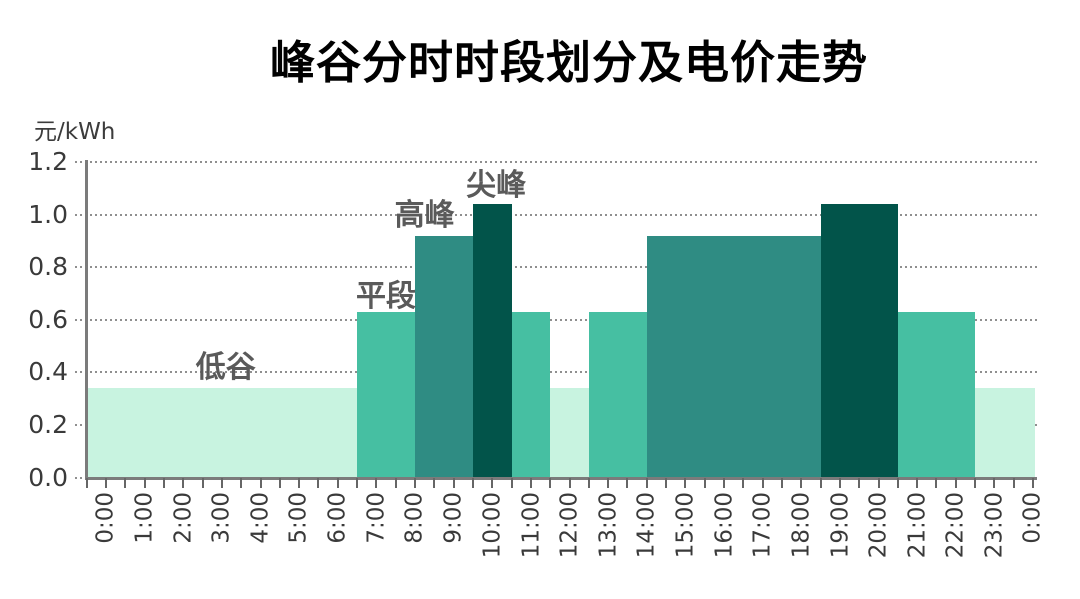  I want to click on chart-title: 峰谷分时时段划分及电价走势, so click(568, 62).